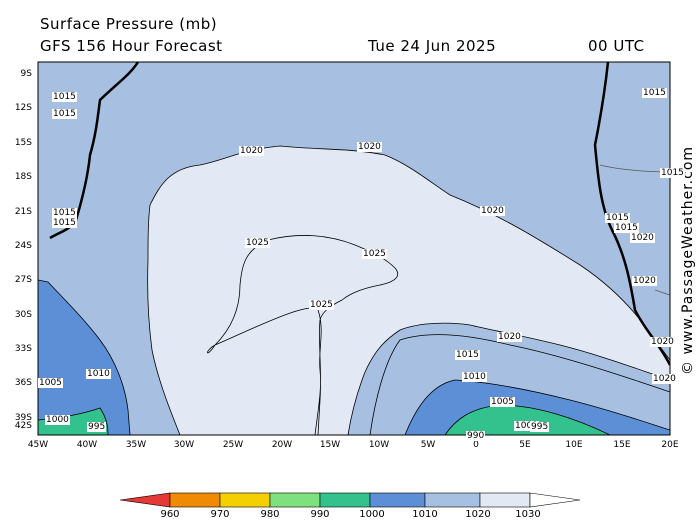  What do you see at coordinates (26, 74) in the screenshot?
I see `lat-label: 9S` at bounding box center [26, 74].